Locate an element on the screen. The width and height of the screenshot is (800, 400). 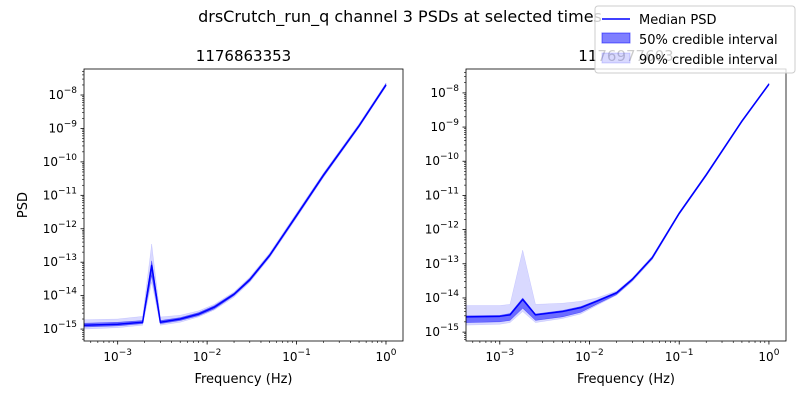
x-tick-label-right: 10⁻¹ is located at coordinates (679, 356).